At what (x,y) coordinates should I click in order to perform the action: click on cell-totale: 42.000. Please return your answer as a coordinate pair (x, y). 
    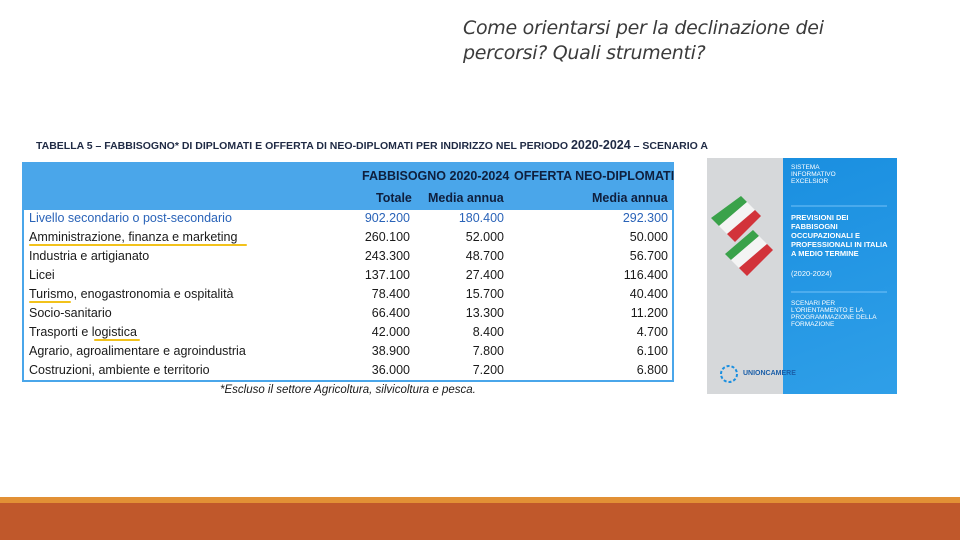
    Looking at the image, I should click on (390, 332).